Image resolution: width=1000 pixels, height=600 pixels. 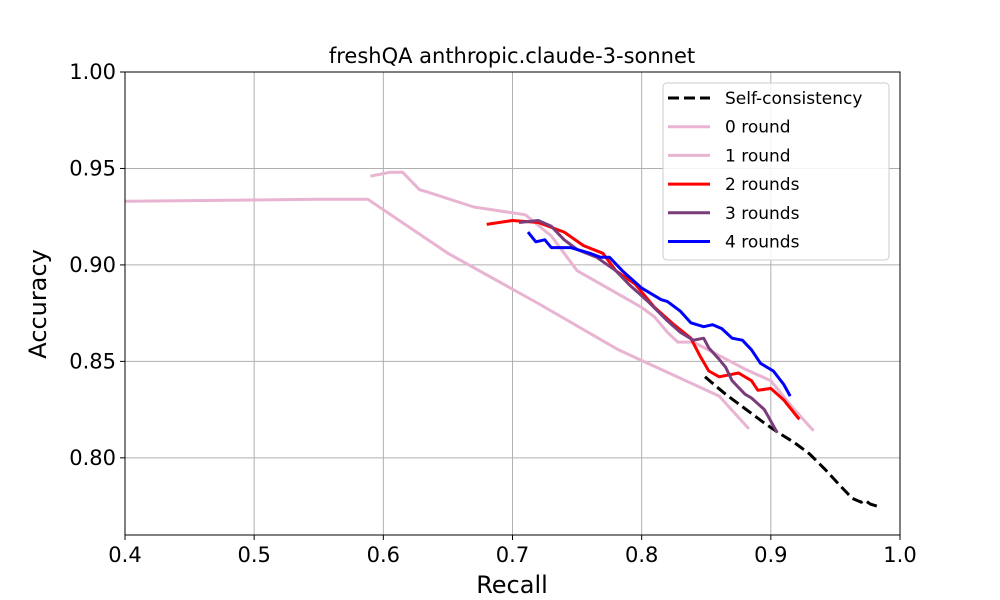 I want to click on y-tick-label: 0.90, so click(x=92, y=265).